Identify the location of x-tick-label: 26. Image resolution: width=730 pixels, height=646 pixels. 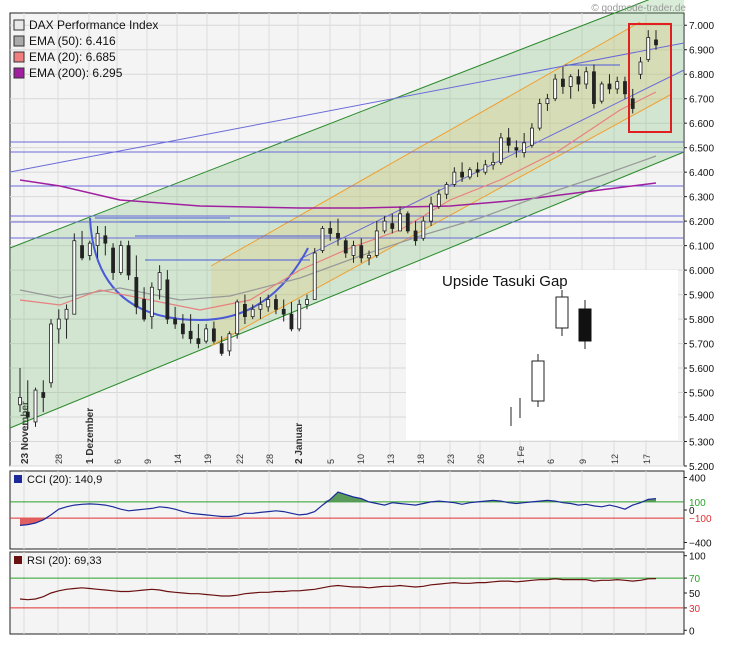
(481, 459).